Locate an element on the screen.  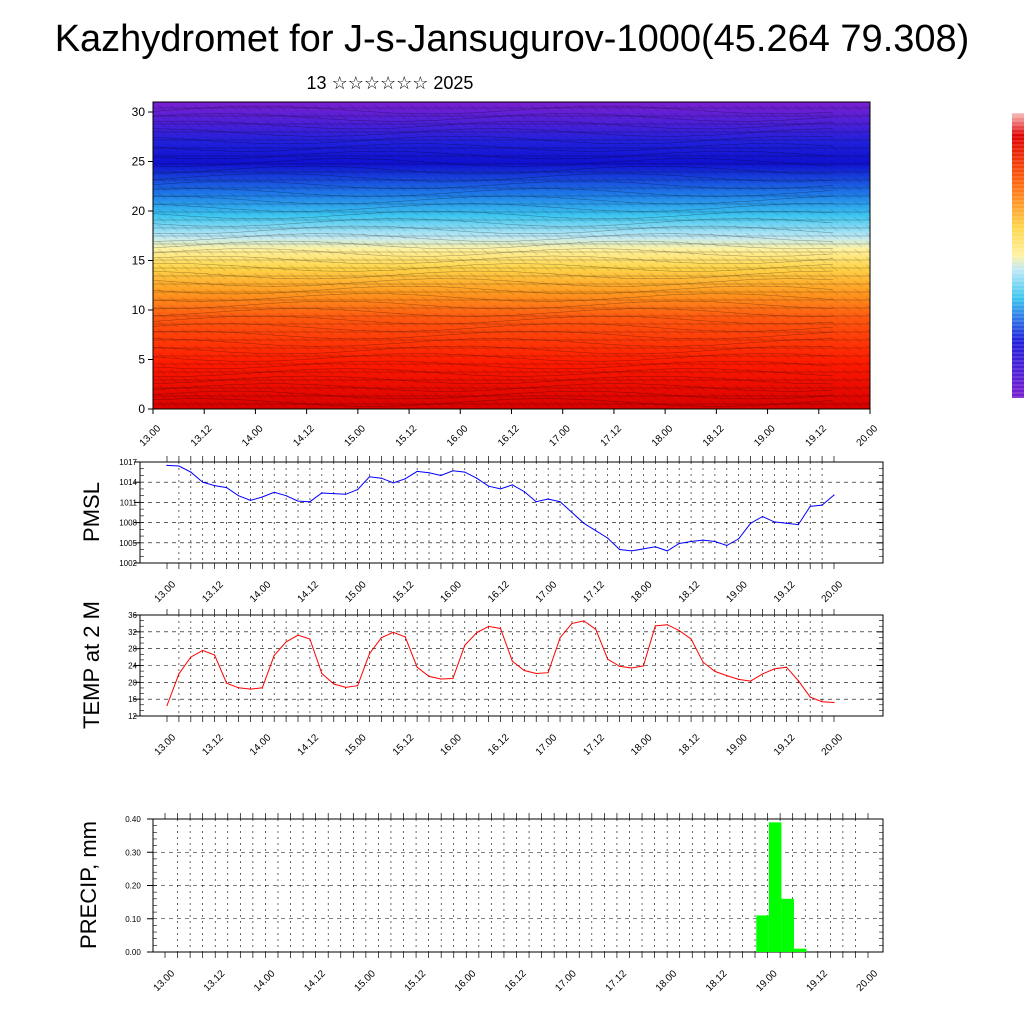
heatmap-x-tick-label: 14.12 is located at coordinates (304, 436).